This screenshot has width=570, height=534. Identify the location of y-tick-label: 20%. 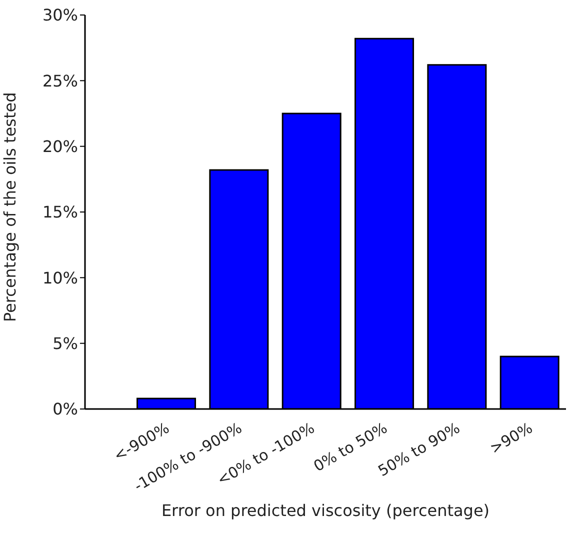
(60, 146).